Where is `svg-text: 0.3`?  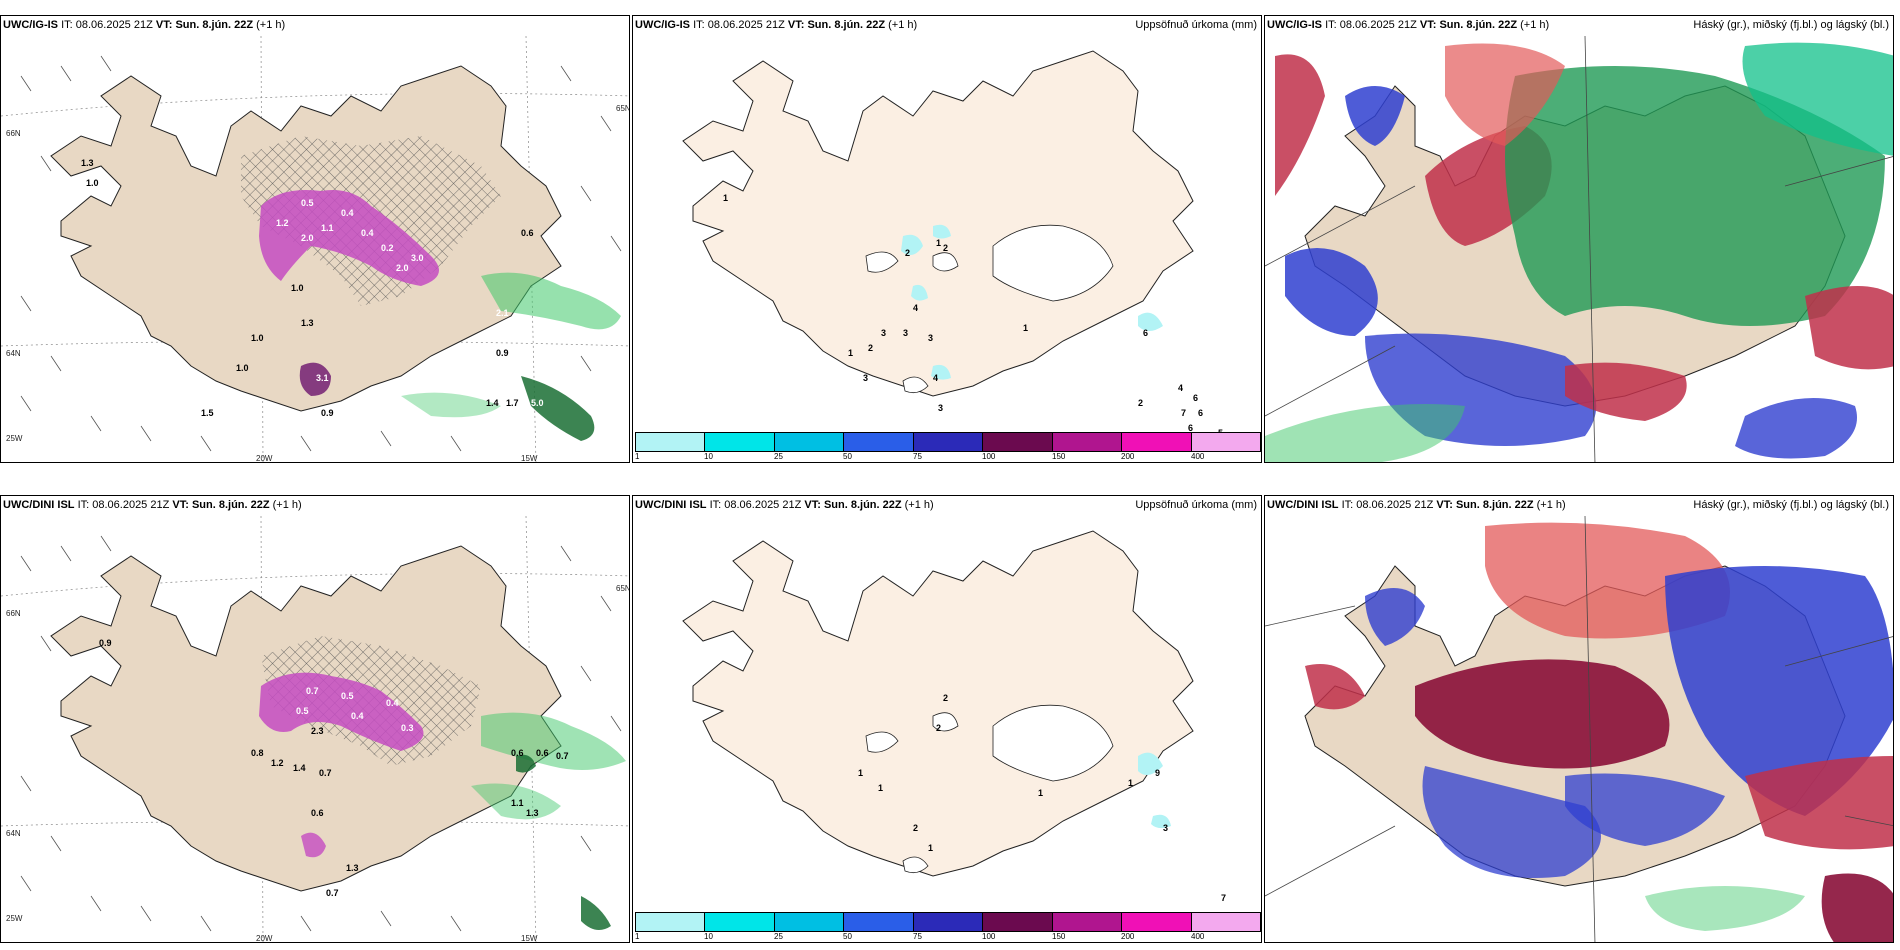 svg-text: 0.3 is located at coordinates (407, 728).